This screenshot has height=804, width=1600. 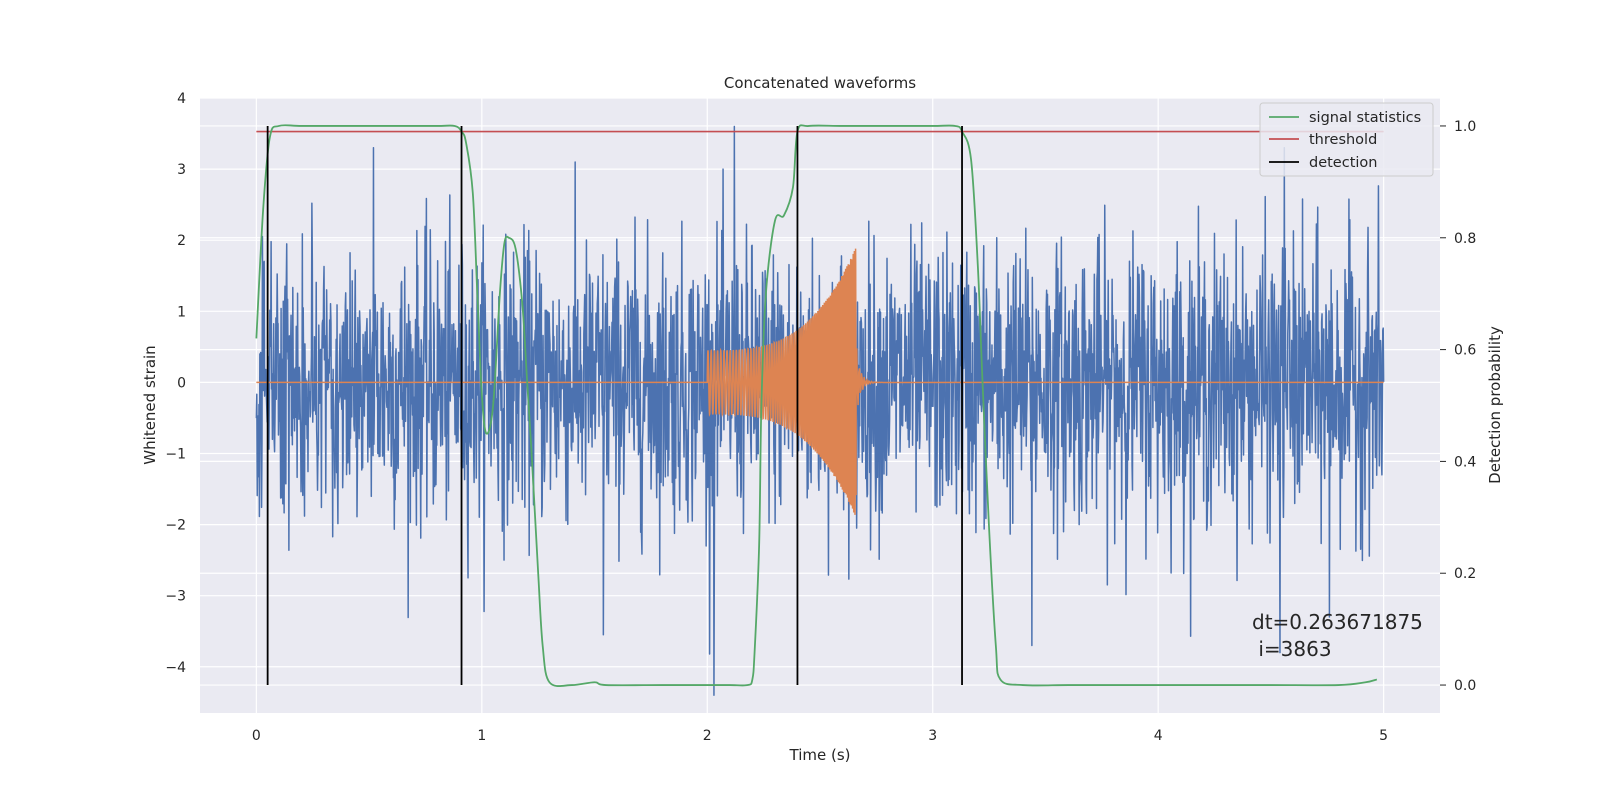 I want to click on y-tick-label: 0, so click(x=181, y=383).